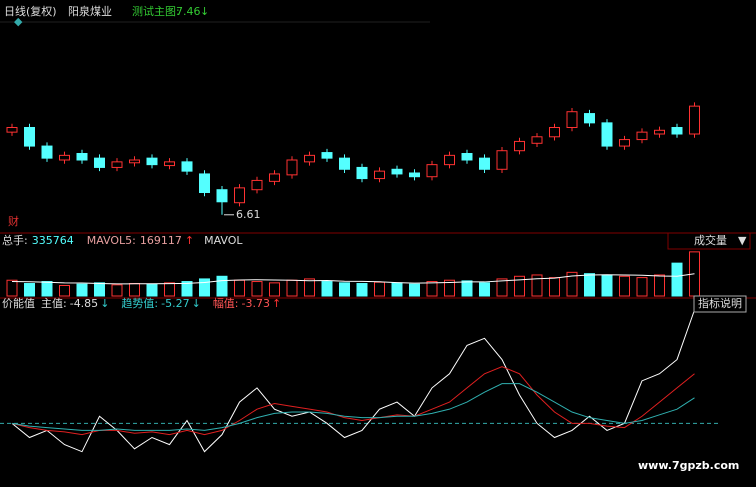  Describe the element at coordinates (156, 11) in the screenshot. I see `study-label: 测试主图:` at that location.